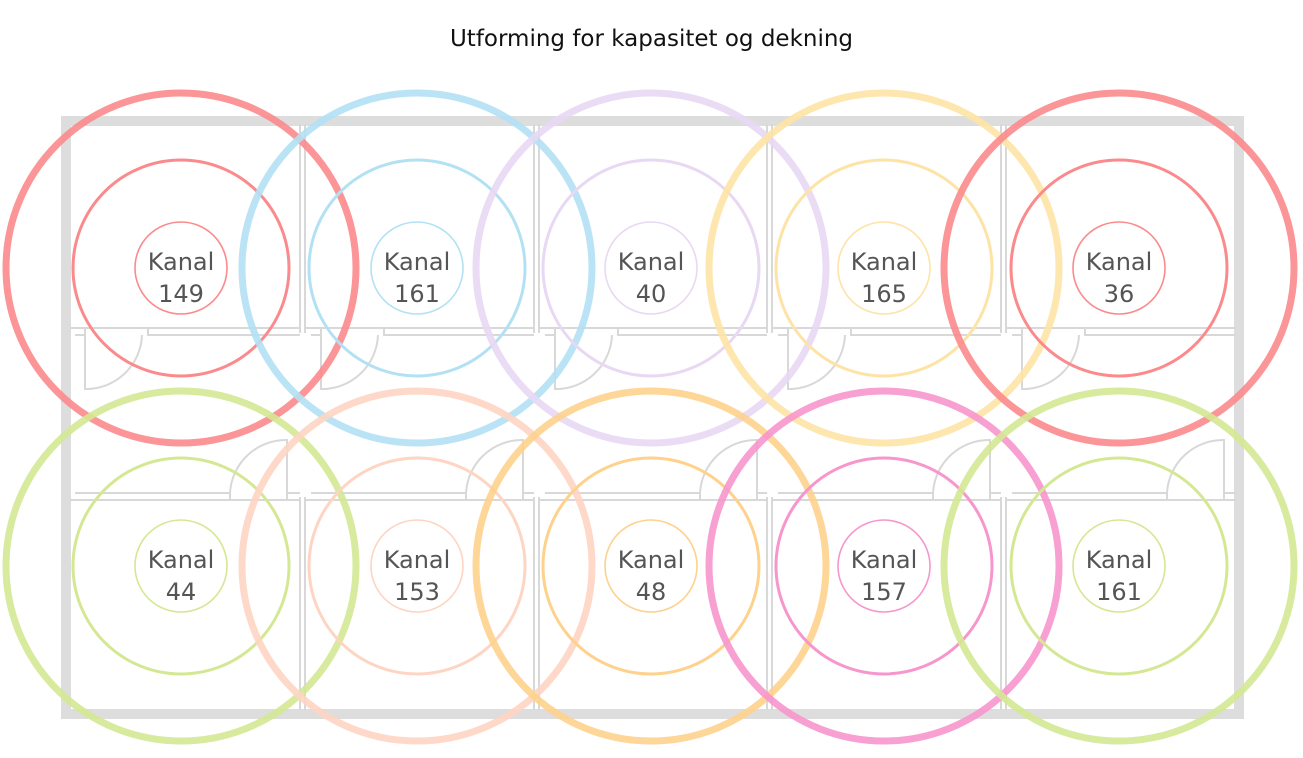 The height and width of the screenshot is (758, 1303). I want to click on diagram-title: Utforming for kapasitet og dekning, so click(651, 39).